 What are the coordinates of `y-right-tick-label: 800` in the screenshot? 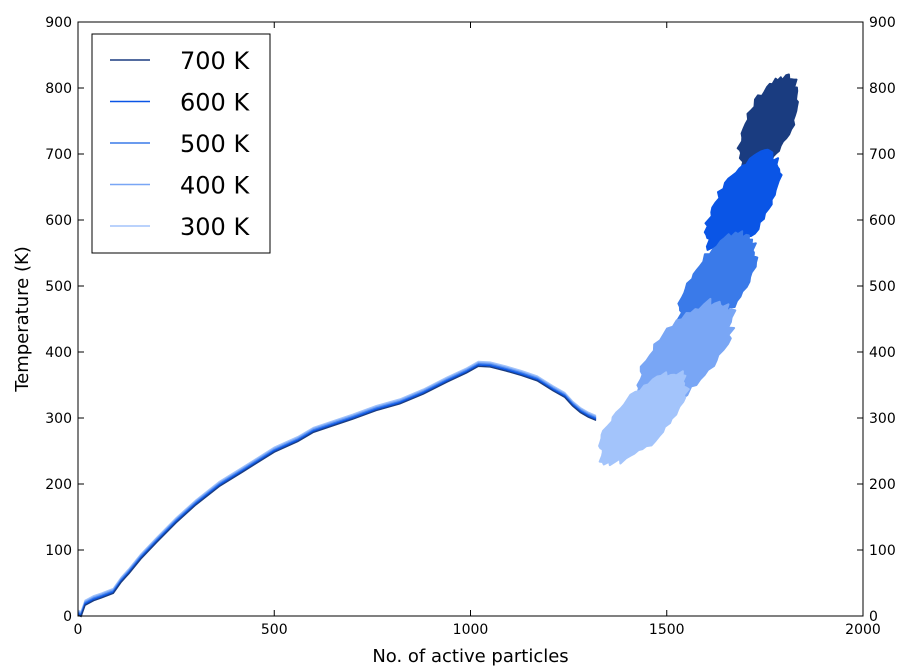 It's located at (882, 89).